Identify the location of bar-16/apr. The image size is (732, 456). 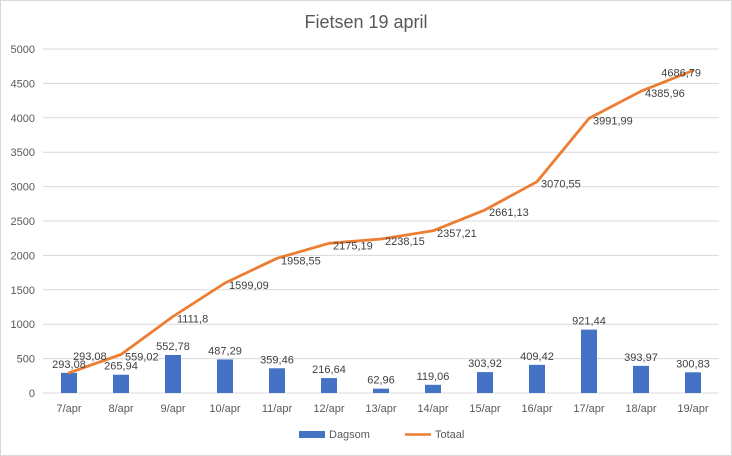
(537, 378).